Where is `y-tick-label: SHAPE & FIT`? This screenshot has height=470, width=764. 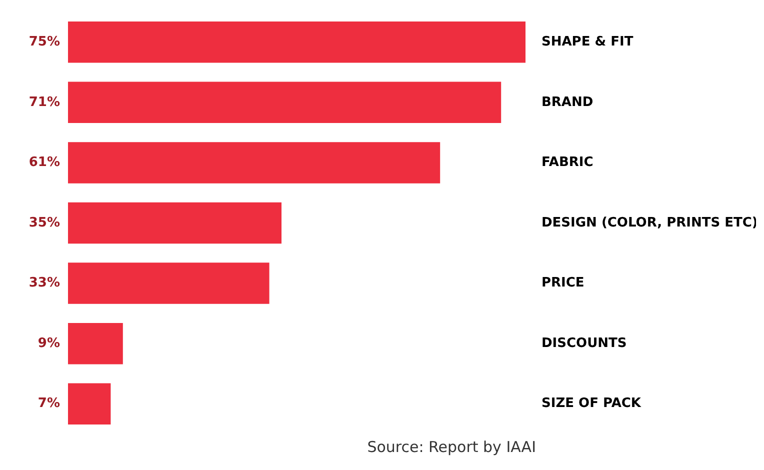 y-tick-label: SHAPE & FIT is located at coordinates (588, 42).